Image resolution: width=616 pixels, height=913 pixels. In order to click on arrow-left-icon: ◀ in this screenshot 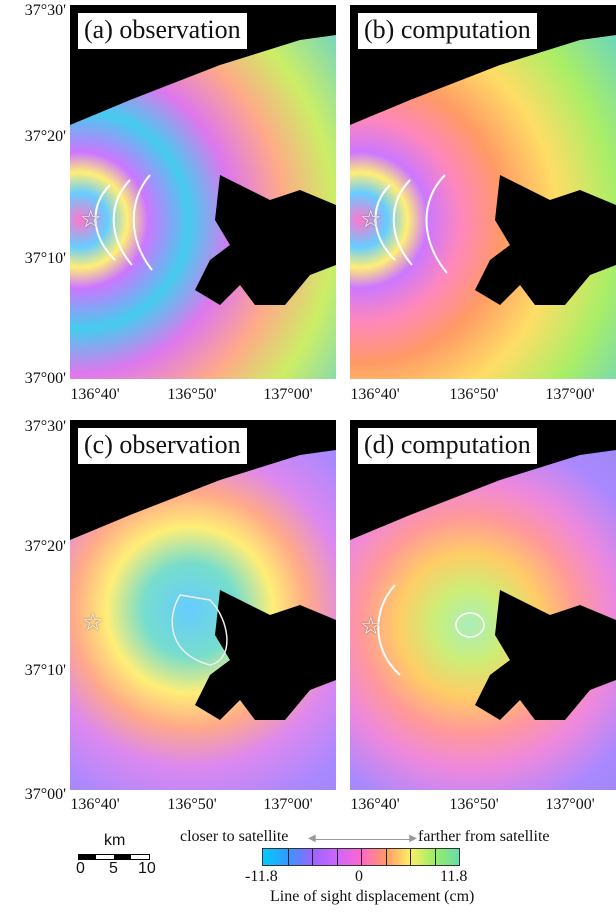, I will do `click(312, 838)`.